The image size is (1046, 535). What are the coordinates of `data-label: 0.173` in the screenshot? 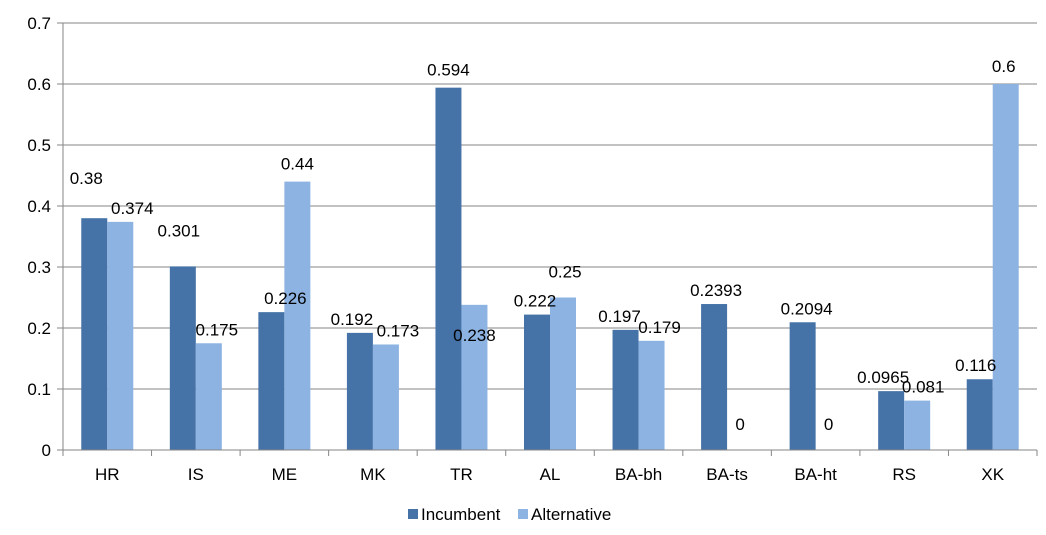 It's located at (398, 330).